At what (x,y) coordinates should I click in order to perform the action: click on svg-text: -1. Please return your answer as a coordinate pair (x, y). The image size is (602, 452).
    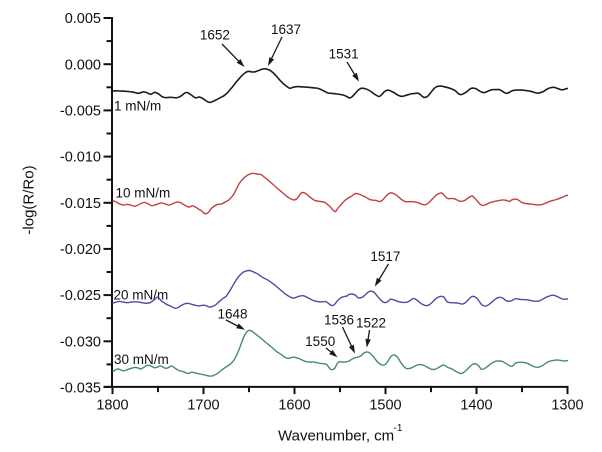
    Looking at the image, I should click on (398, 428).